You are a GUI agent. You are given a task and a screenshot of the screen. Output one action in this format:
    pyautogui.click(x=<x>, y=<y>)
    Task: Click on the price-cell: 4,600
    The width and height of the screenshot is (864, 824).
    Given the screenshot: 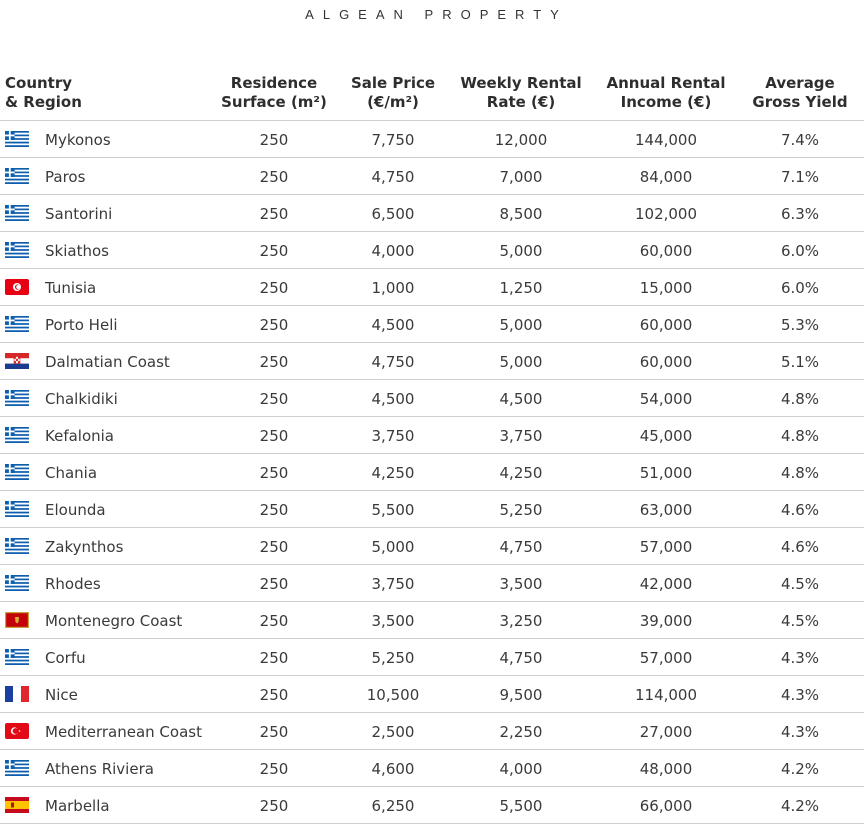 What is the action you would take?
    pyautogui.click(x=393, y=769)
    